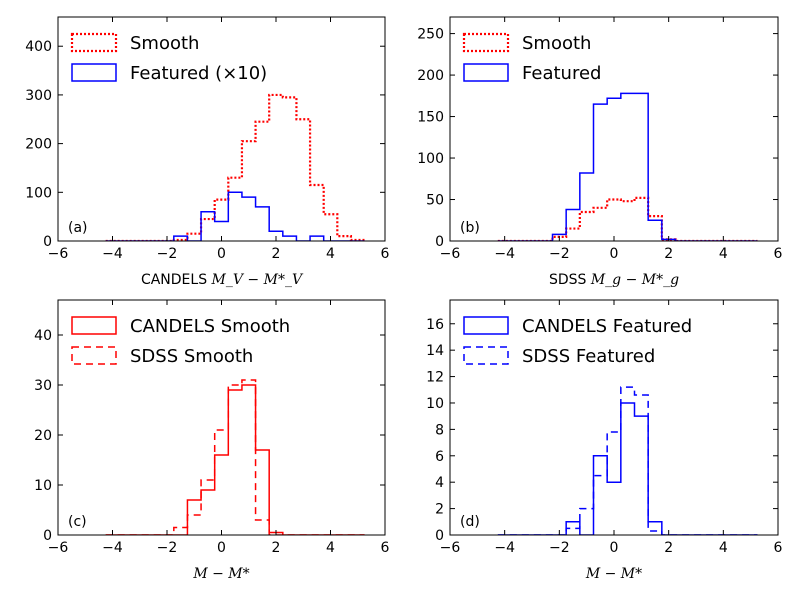 The image size is (800, 600). What do you see at coordinates (435, 325) in the screenshot?
I see `y-tick-label: 16` at bounding box center [435, 325].